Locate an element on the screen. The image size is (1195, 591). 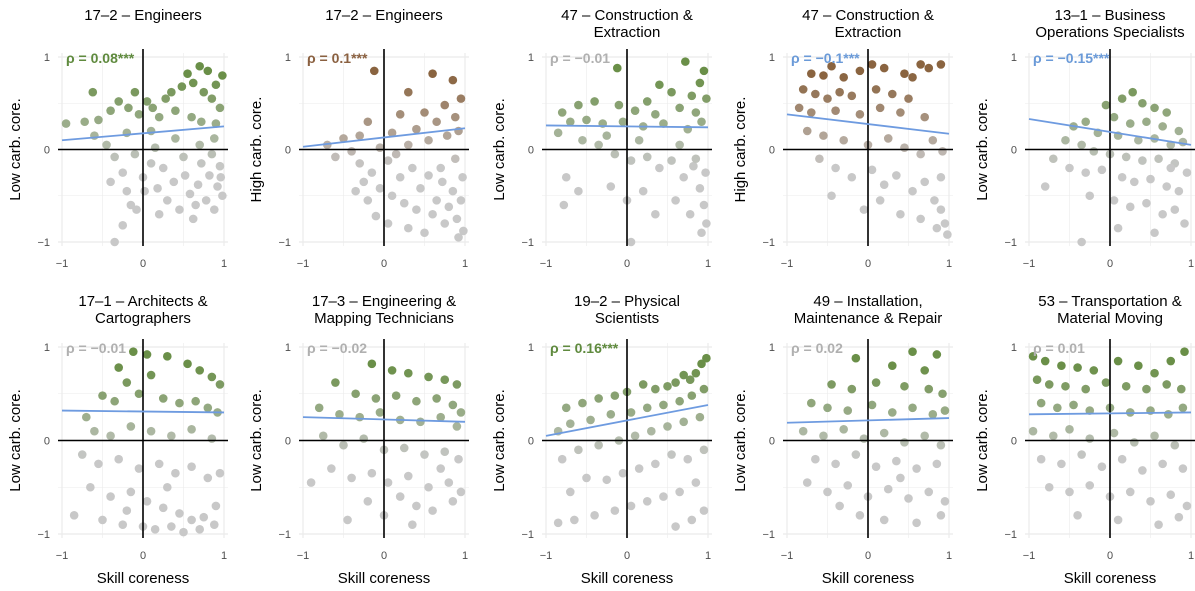
y-tick-label: −1 is located at coordinates (43, 243).